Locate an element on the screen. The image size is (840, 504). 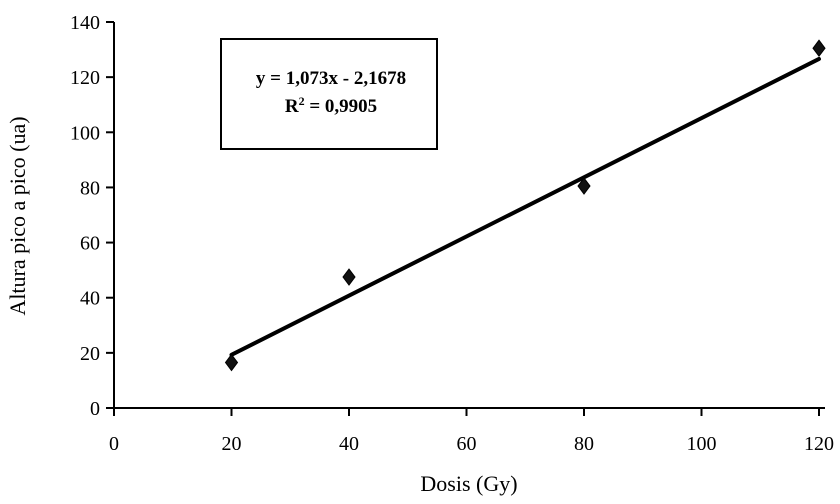
y-tick-label: 0 is located at coordinates (95, 409).